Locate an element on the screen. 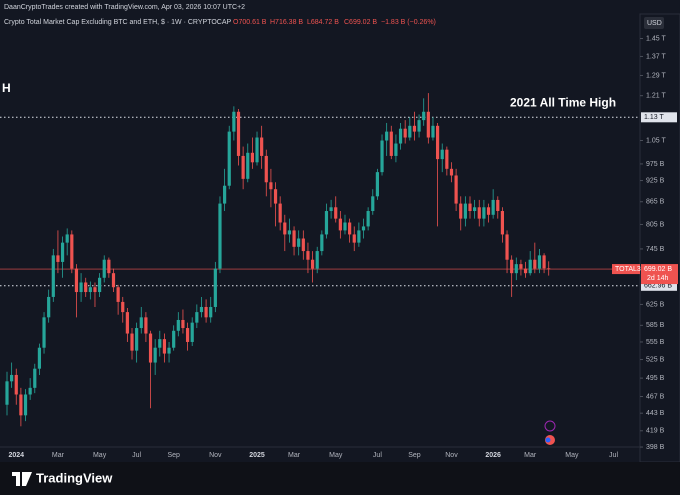 Image resolution: width=680 pixels, height=495 pixels. x-tick-label: 2024 is located at coordinates (16, 455).